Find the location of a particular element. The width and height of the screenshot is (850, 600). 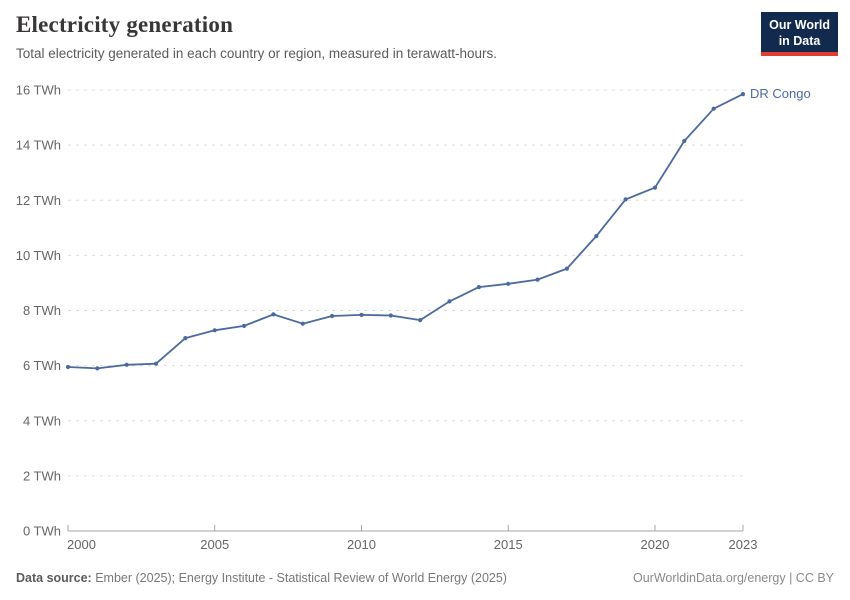

owid-logo-line1: Our World is located at coordinates (799, 25).